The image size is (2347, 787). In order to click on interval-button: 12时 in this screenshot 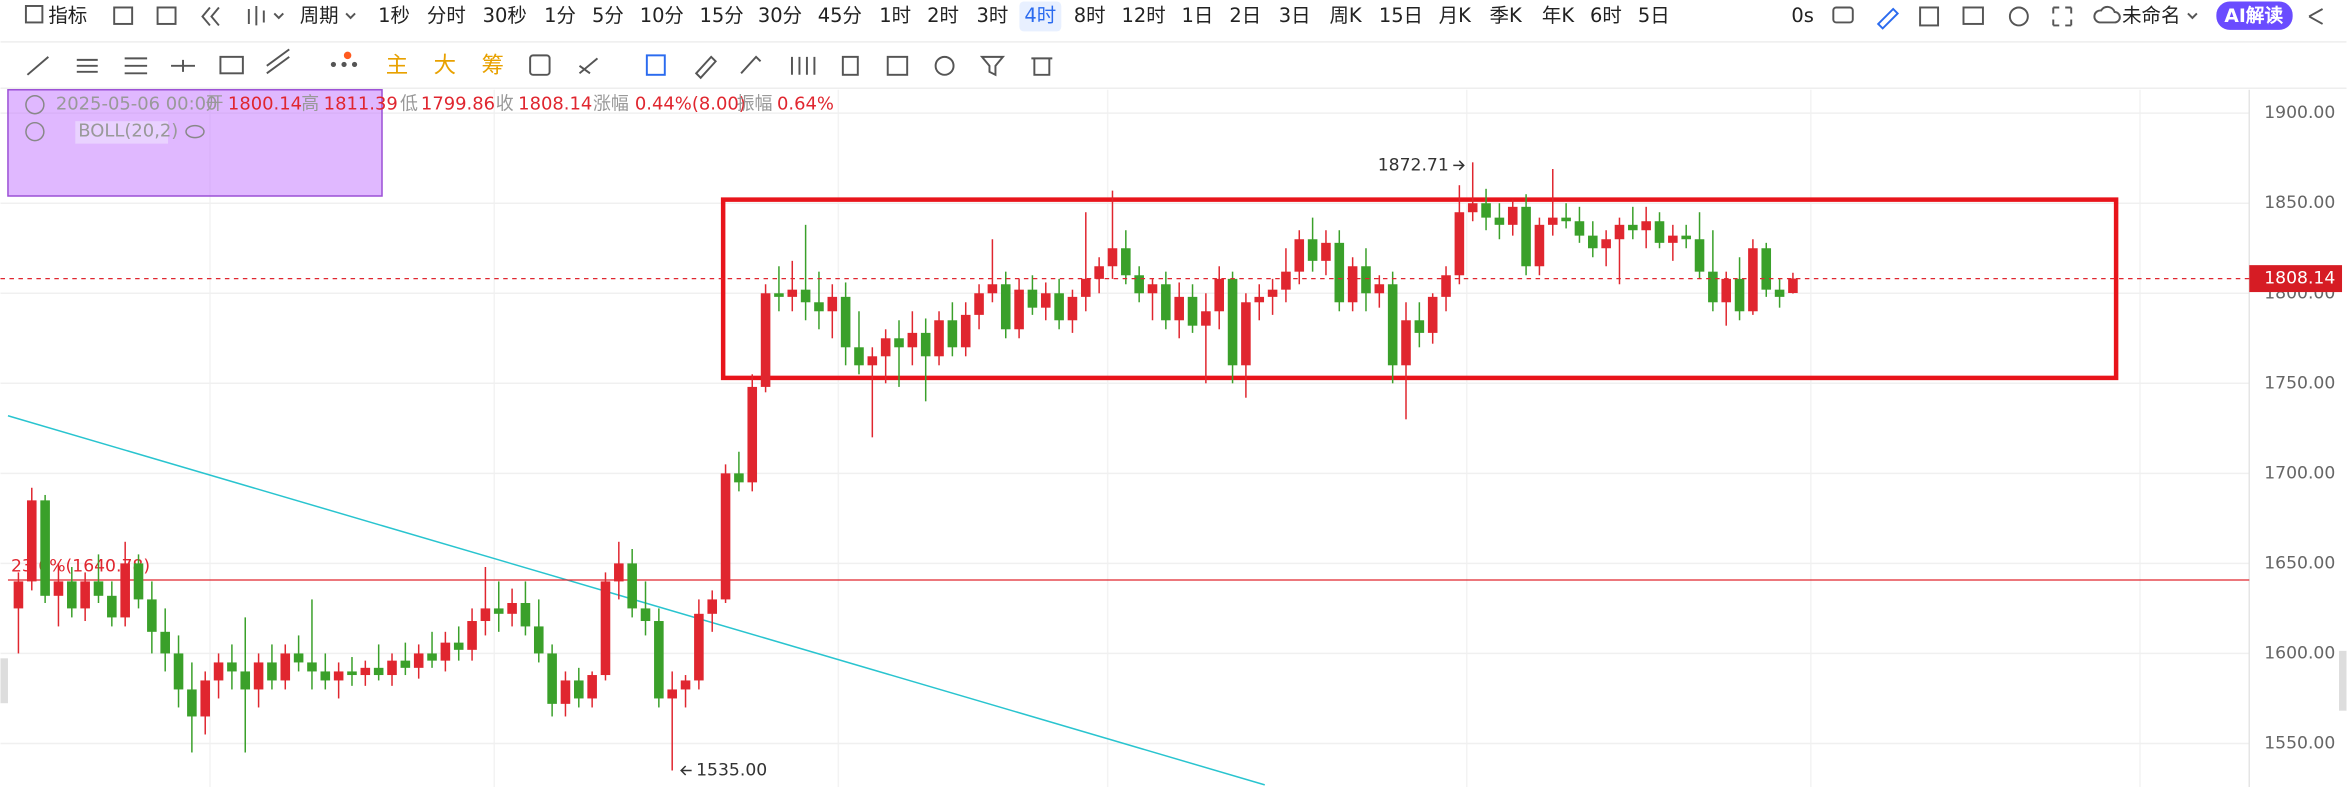, I will do `click(1143, 15)`.